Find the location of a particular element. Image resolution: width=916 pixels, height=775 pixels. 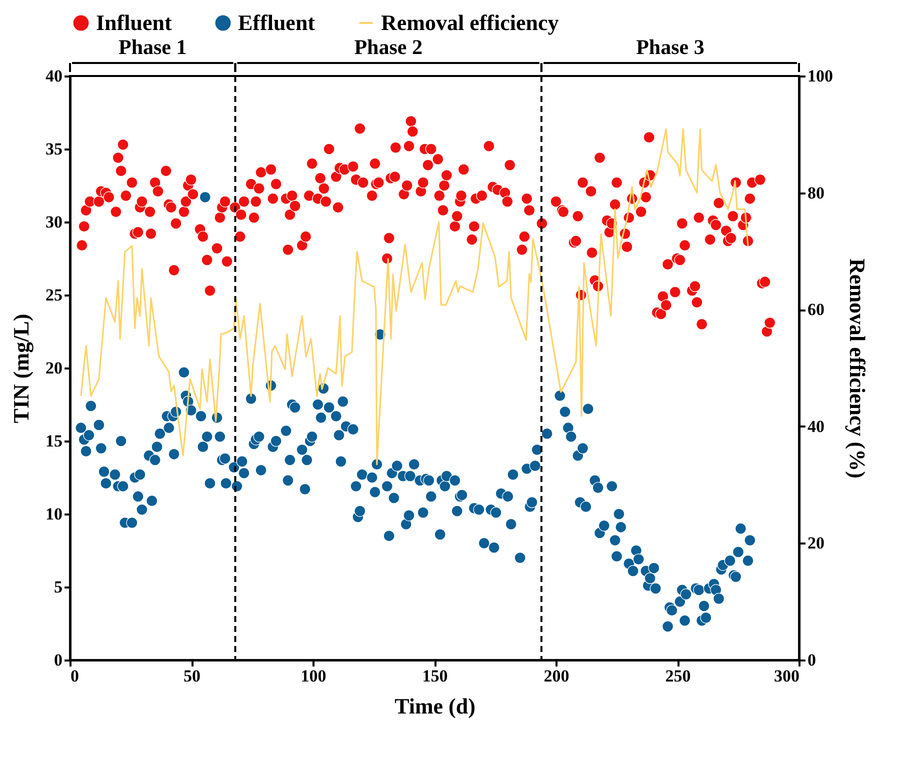

x-tick-label: 200 is located at coordinates (557, 676).